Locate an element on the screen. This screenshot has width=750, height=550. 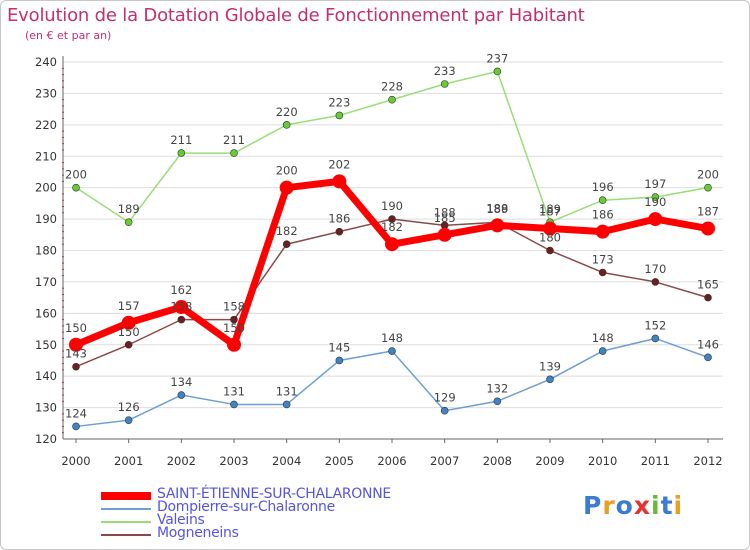
x-tick-label: 2007 is located at coordinates (444, 461).